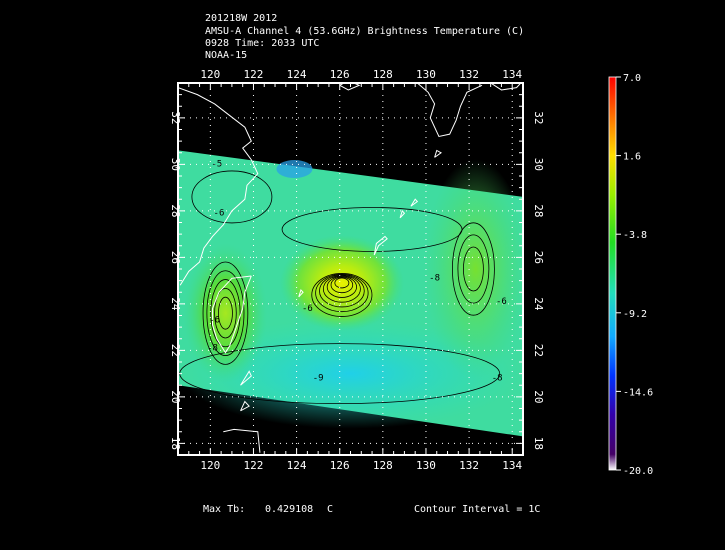  I want to click on lat-tick-label-right: 26, so click(538, 257).